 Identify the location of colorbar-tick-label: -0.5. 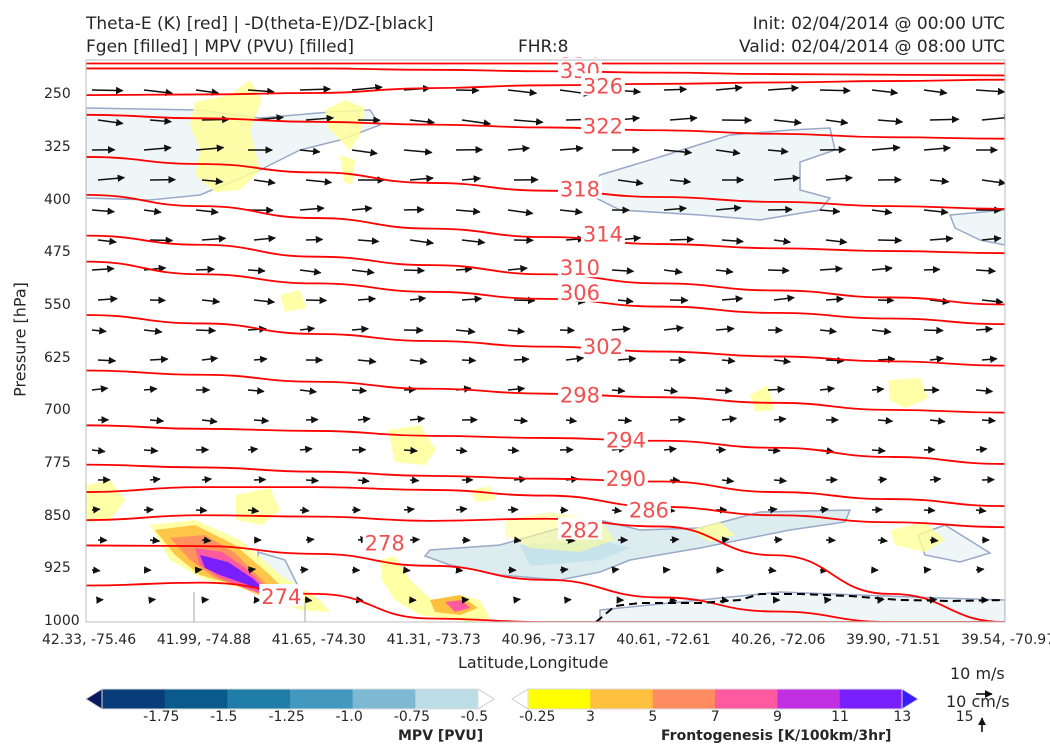
(474, 717).